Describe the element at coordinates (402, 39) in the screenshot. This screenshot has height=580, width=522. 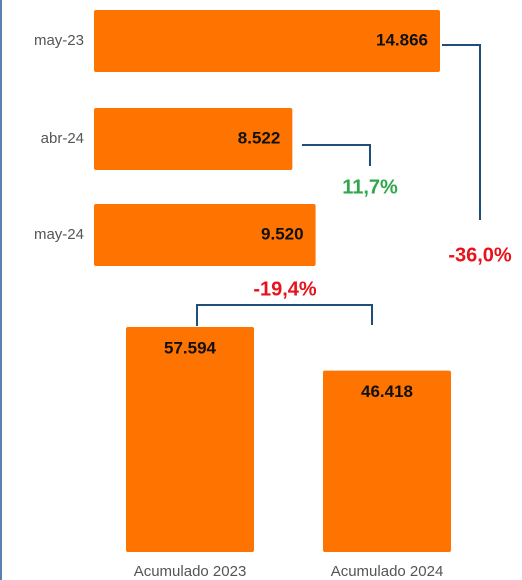
I see `value-label: 14.866` at that location.